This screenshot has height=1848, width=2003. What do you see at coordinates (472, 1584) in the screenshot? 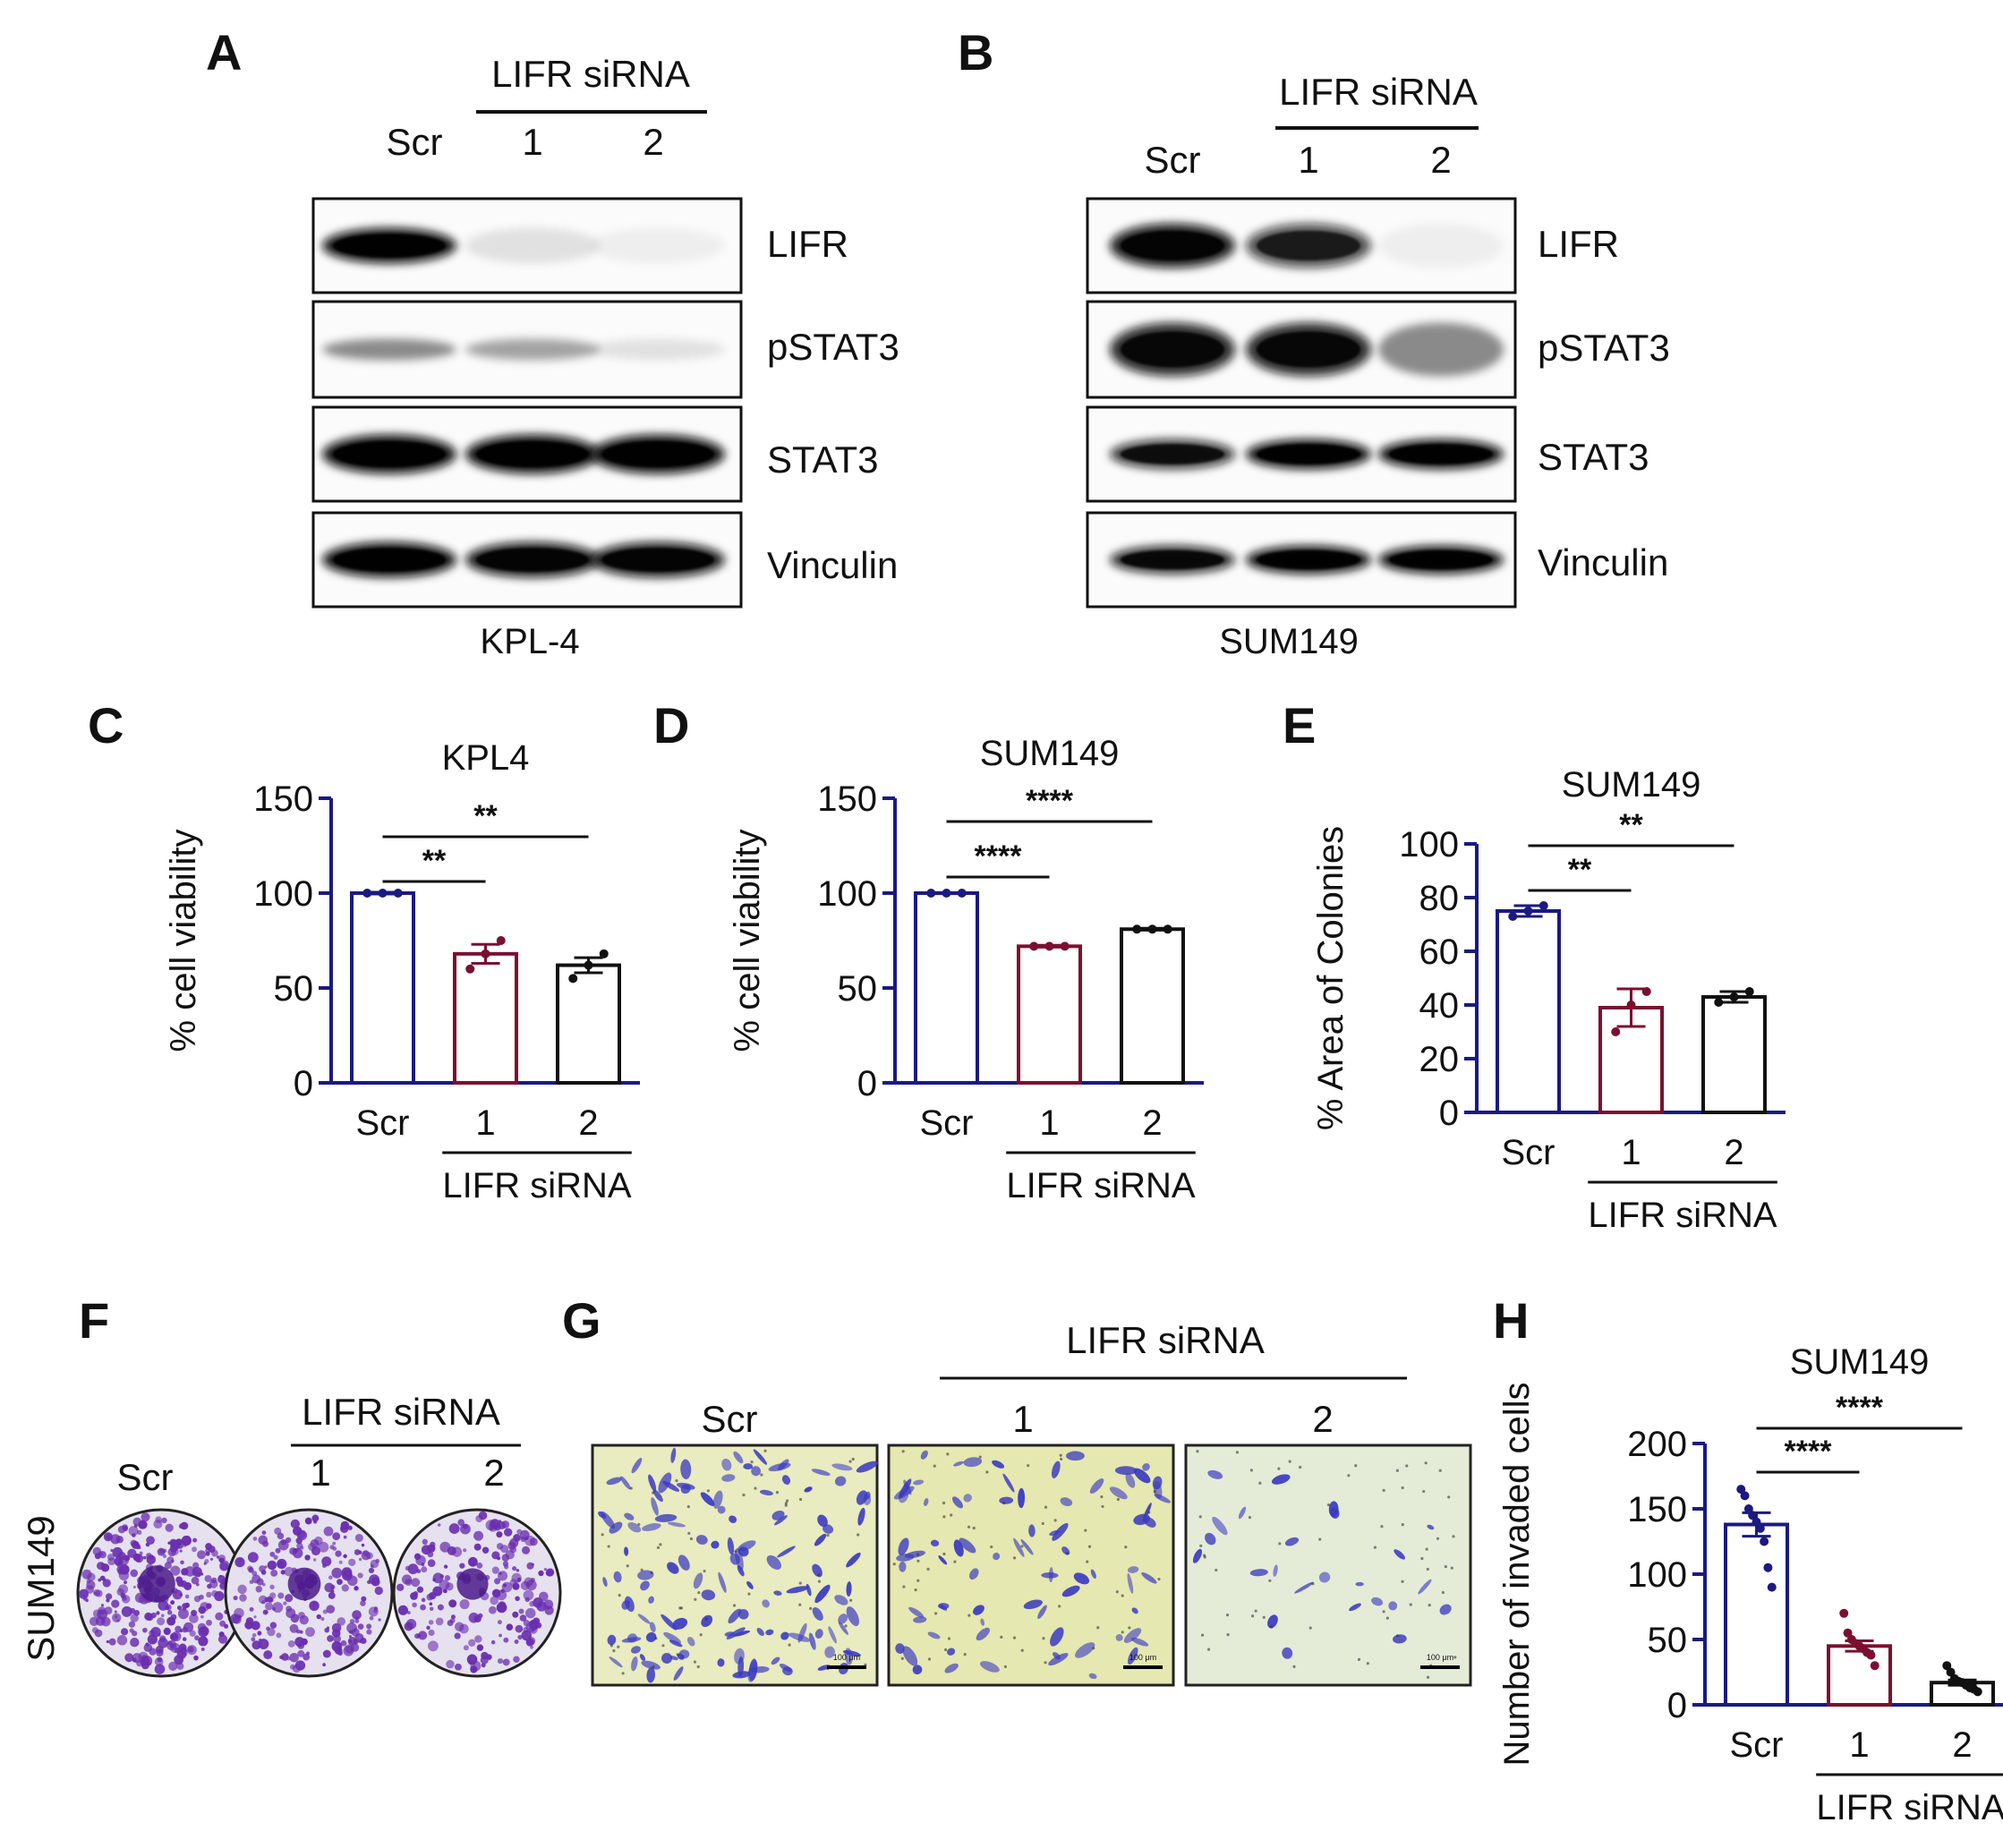
I see `colony-cluster` at bounding box center [472, 1584].